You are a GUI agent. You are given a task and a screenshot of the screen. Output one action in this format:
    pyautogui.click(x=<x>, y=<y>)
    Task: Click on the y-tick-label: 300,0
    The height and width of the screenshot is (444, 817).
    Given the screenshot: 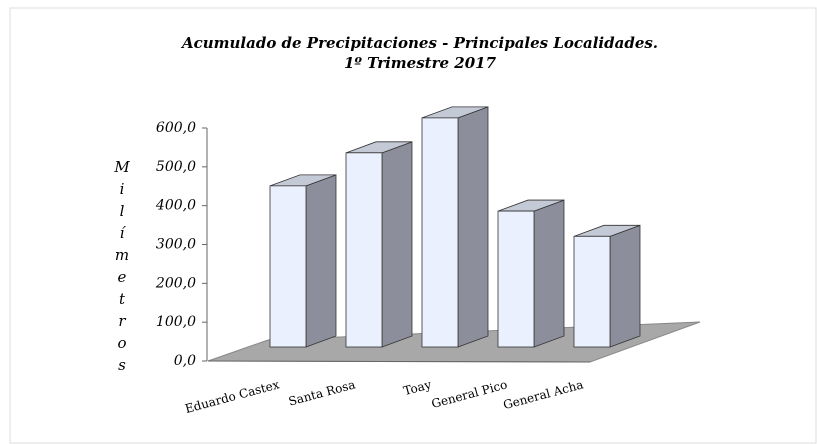 What is the action you would take?
    pyautogui.click(x=176, y=245)
    